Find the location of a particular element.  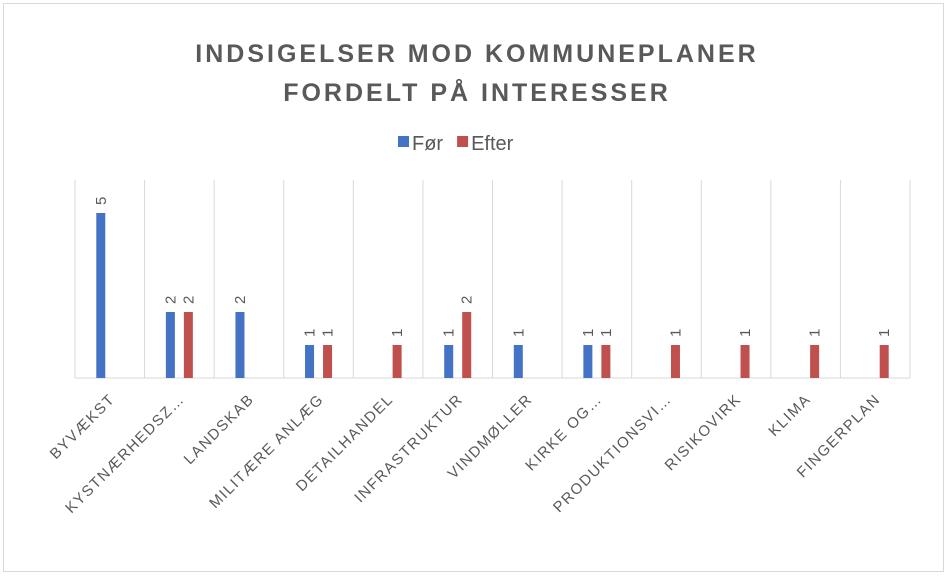

data-label: 5 is located at coordinates (101, 201).